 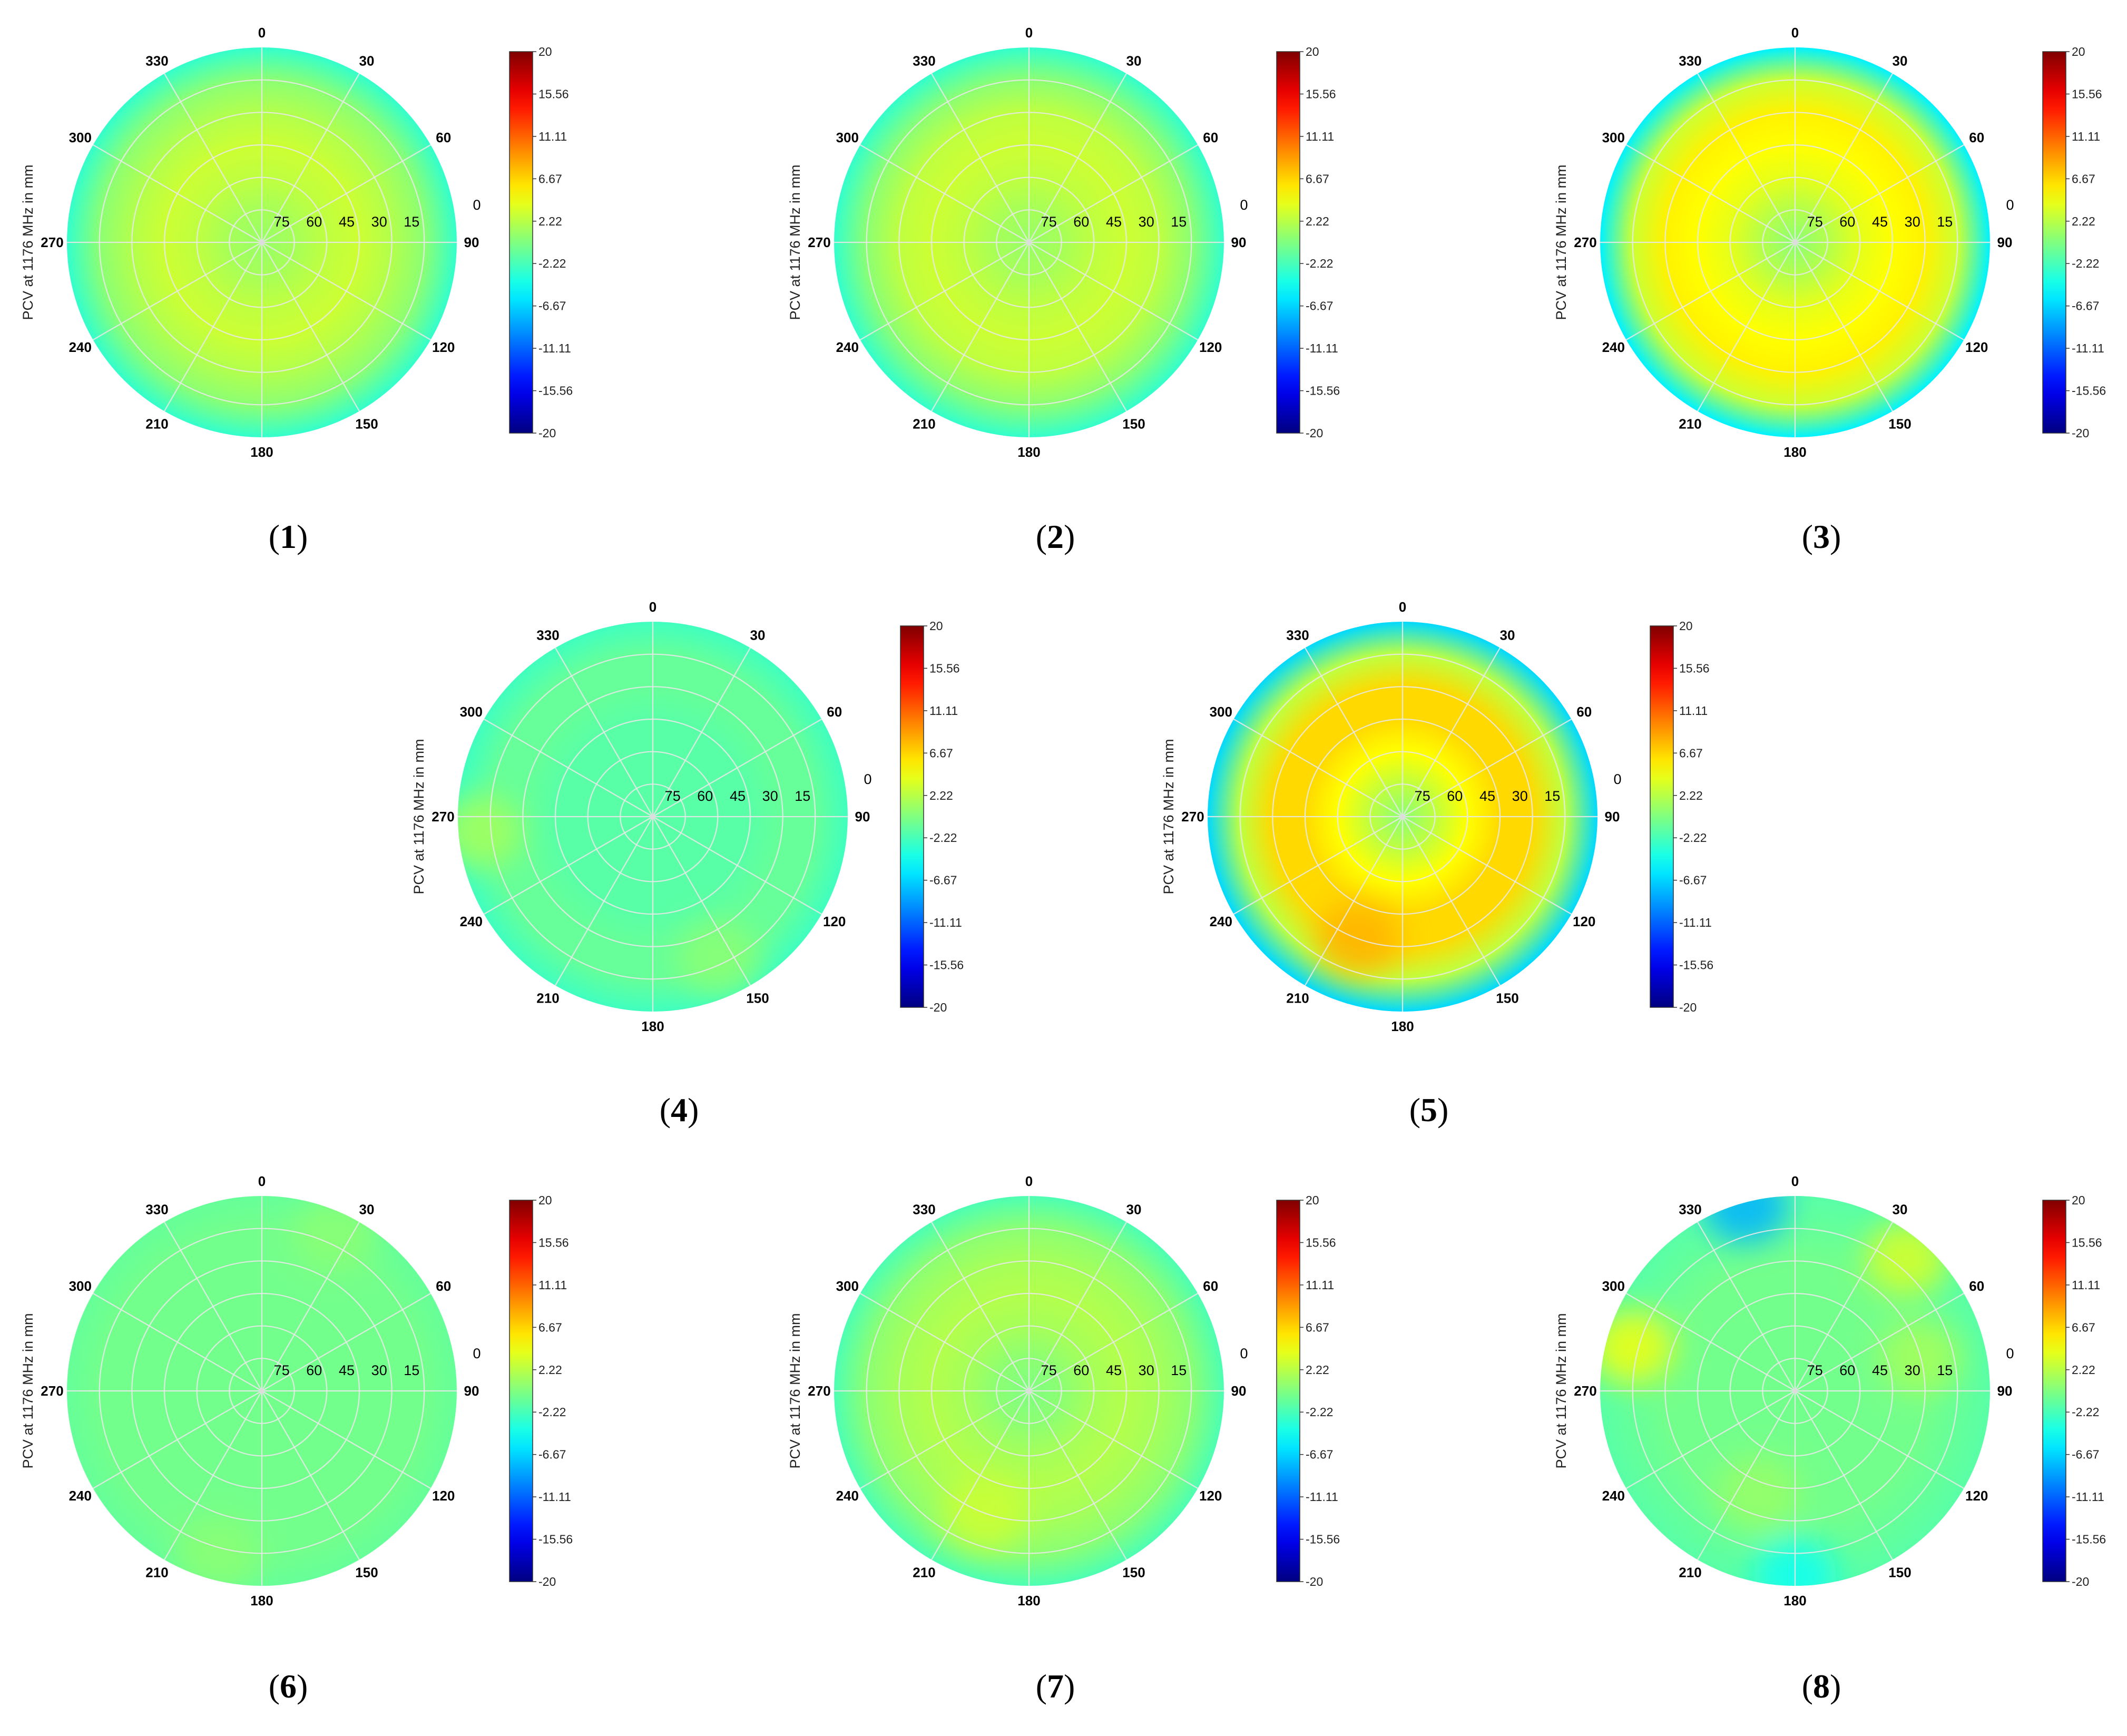 I want to click on caption-number: 3, so click(x=1821, y=536).